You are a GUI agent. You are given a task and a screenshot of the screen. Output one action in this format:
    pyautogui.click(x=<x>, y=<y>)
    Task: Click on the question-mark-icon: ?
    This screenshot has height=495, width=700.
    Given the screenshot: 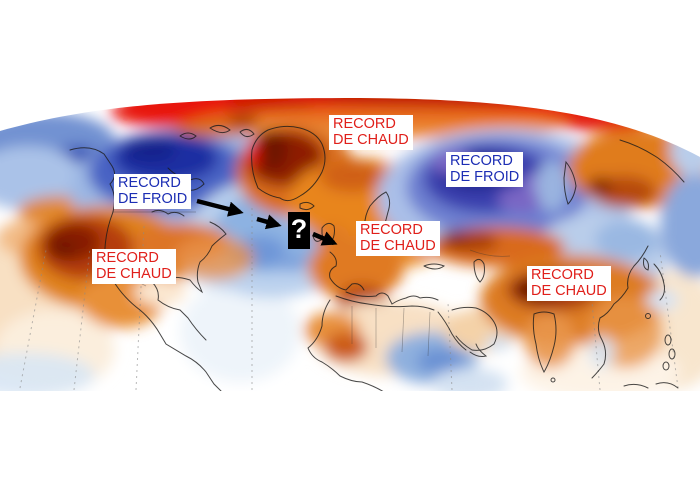 What is the action you would take?
    pyautogui.click(x=299, y=230)
    